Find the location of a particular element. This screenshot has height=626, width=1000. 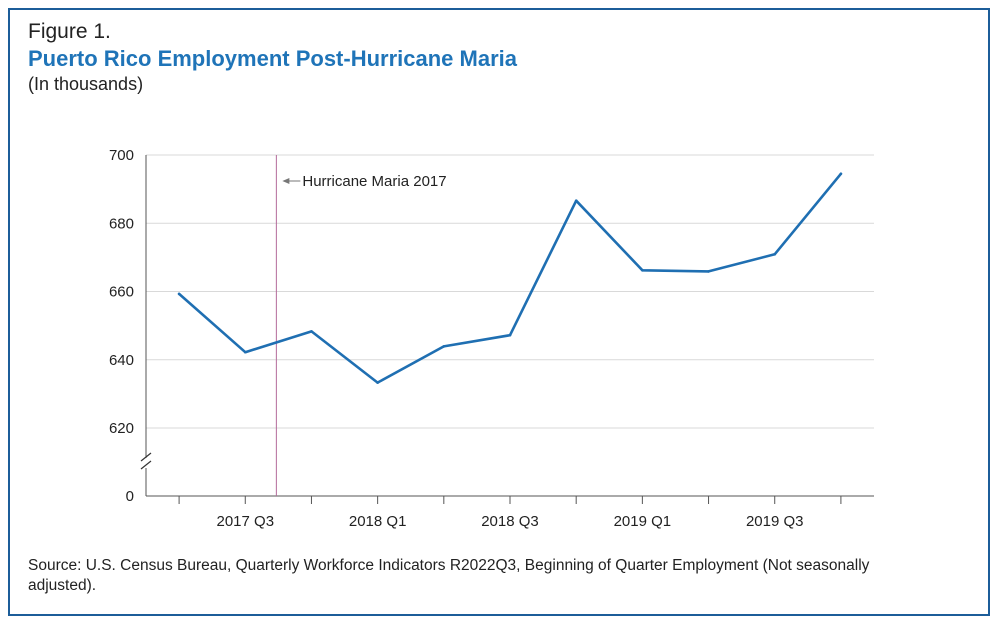

annotation-label: Hurricane Maria 2017 is located at coordinates (374, 181).